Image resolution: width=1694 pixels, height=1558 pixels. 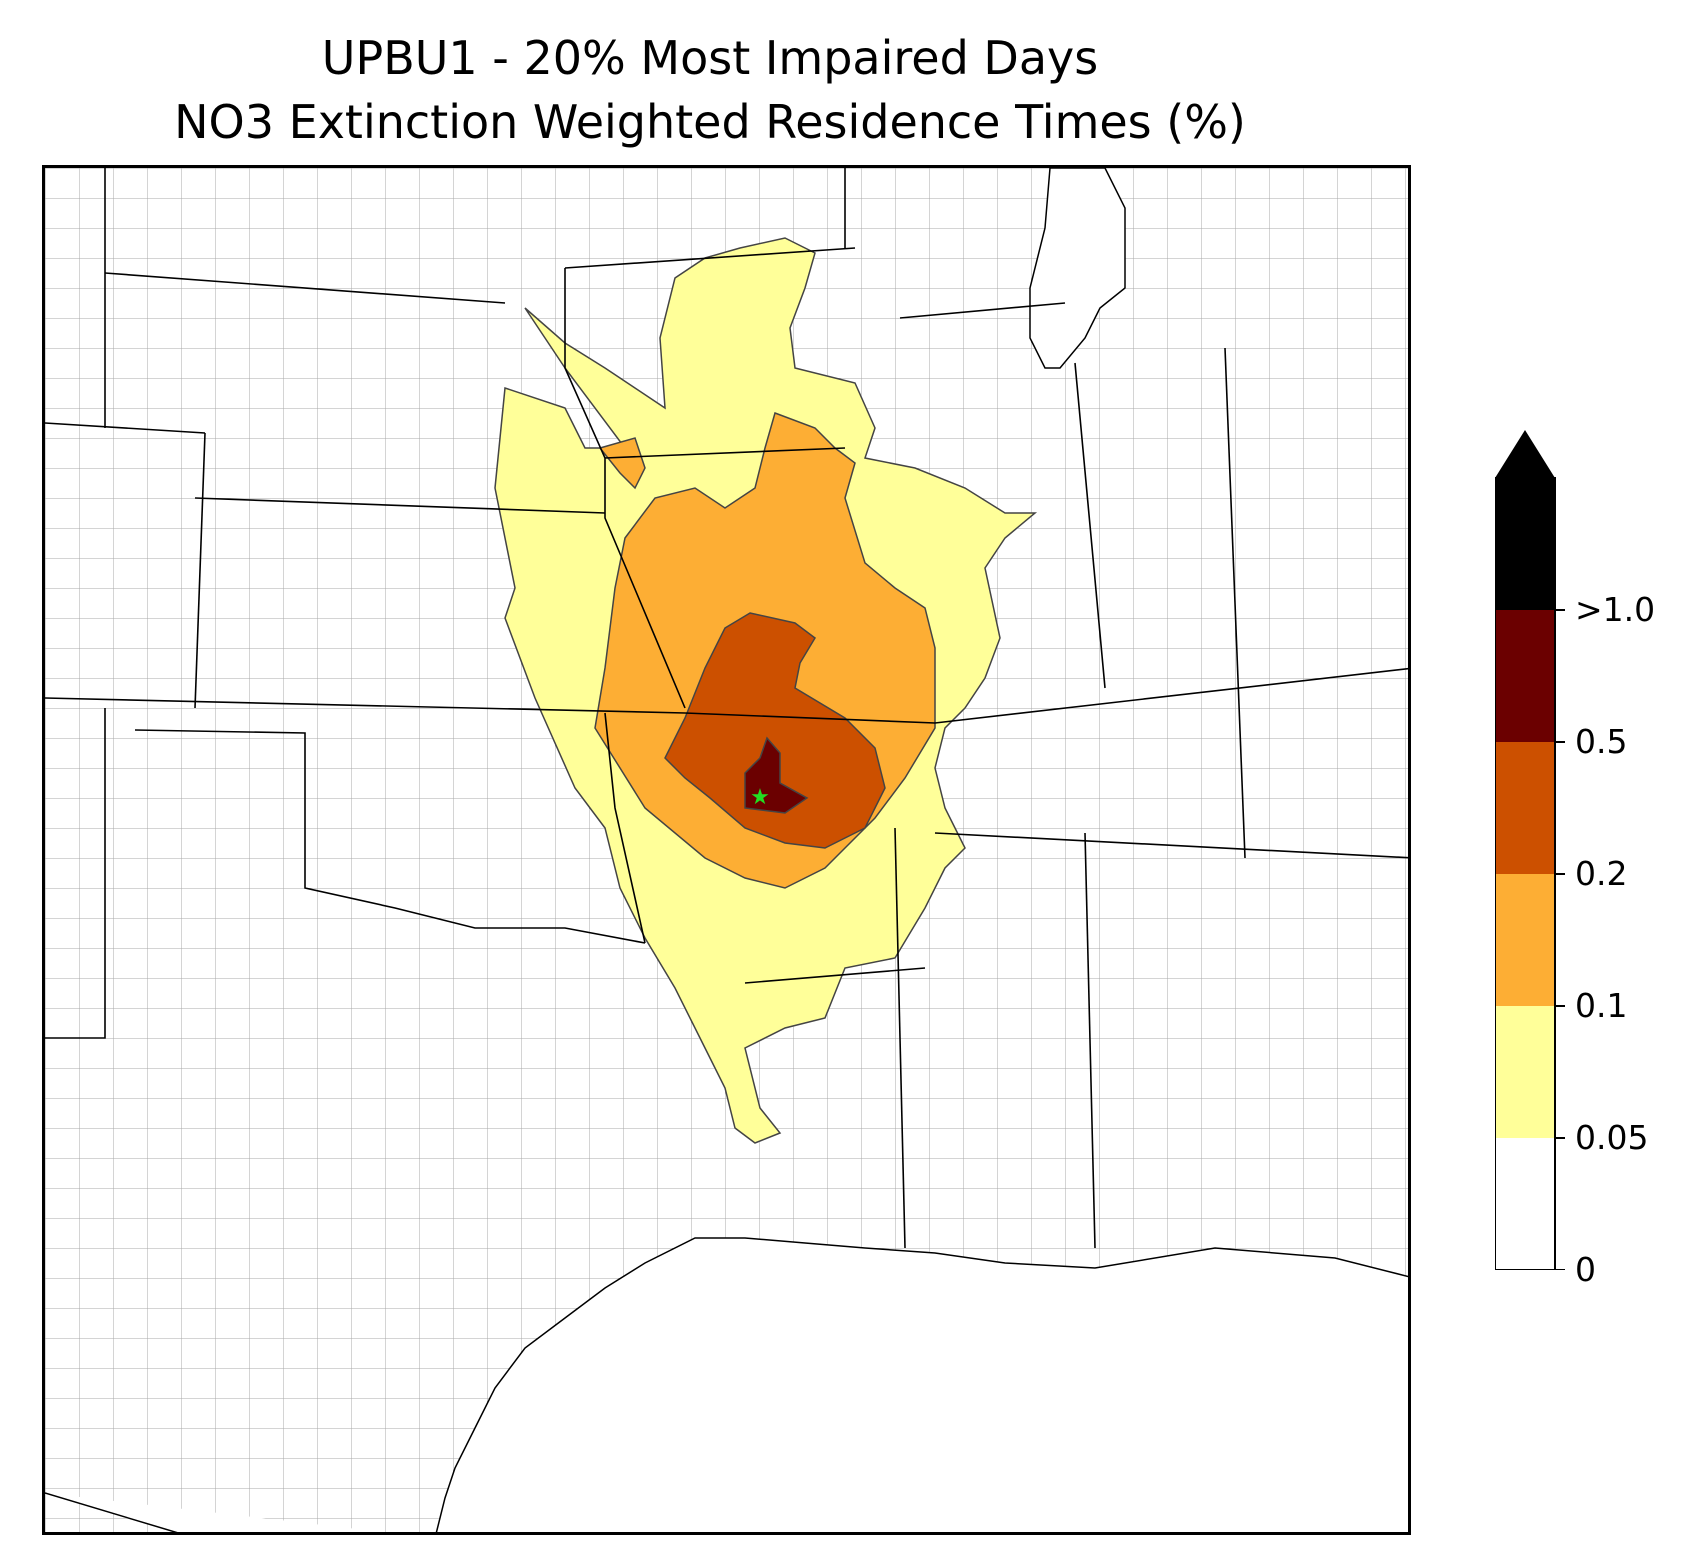 What do you see at coordinates (776, 775) in the screenshot?
I see `contour-0.5` at bounding box center [776, 775].